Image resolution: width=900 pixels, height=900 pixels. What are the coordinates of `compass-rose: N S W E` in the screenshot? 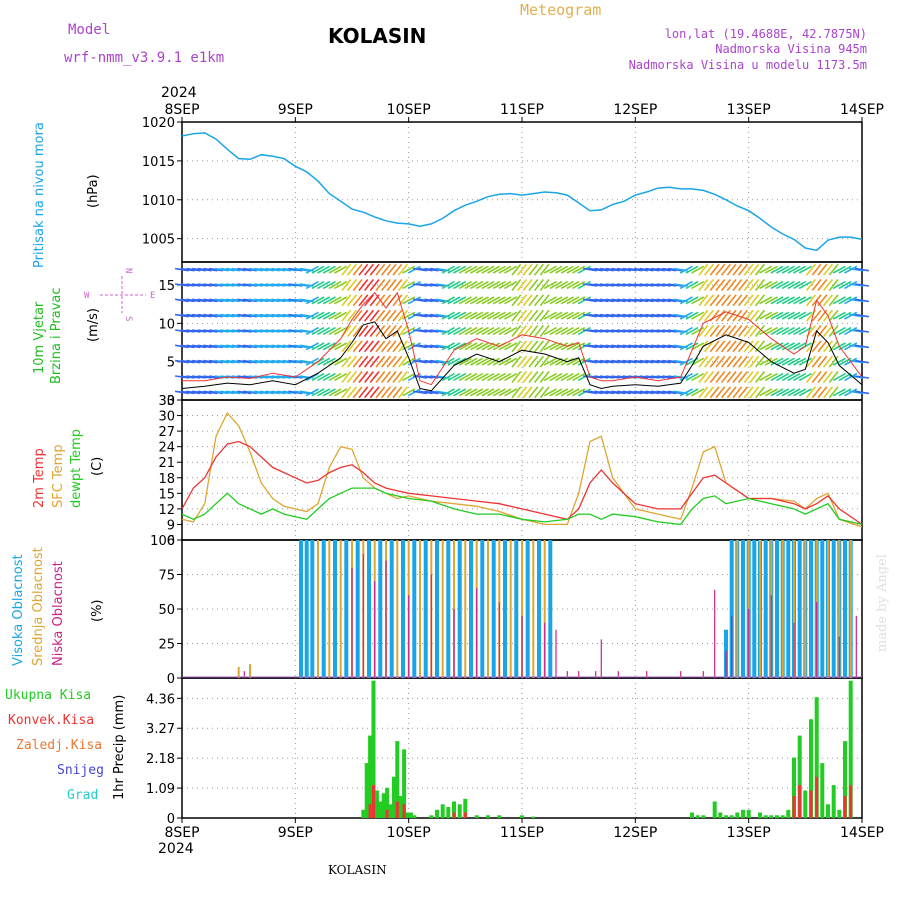 It's located at (119, 294).